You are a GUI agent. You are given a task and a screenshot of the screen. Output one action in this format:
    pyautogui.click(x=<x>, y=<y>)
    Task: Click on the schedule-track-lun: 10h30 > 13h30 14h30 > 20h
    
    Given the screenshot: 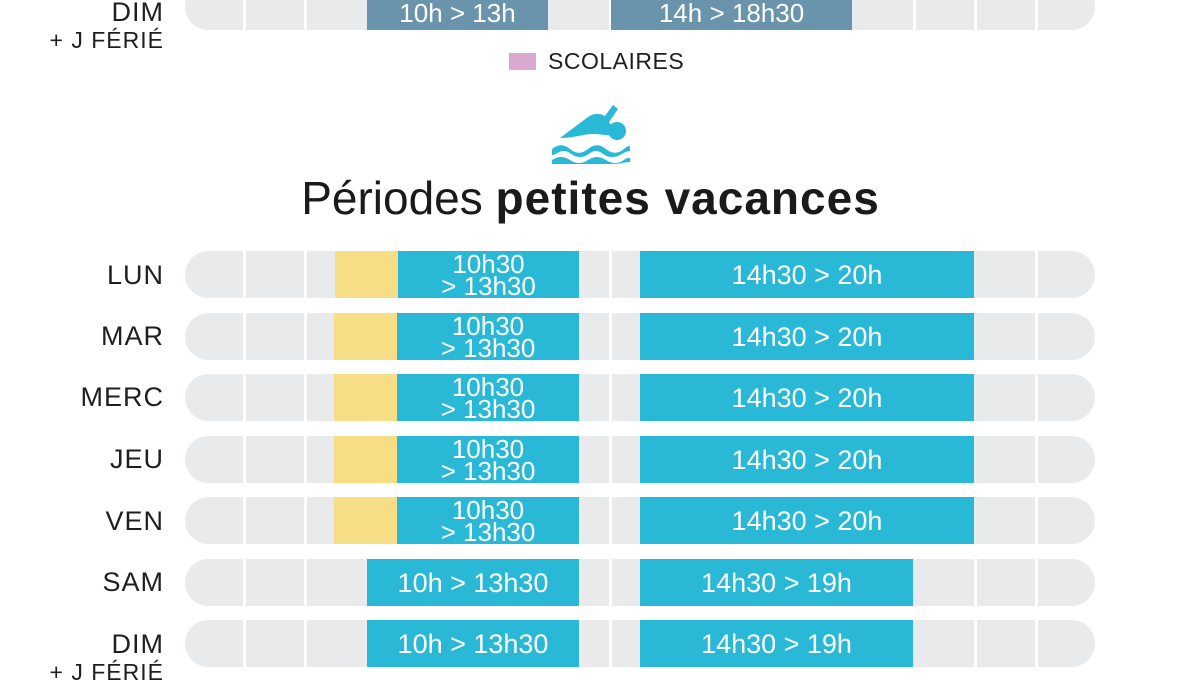 What is the action you would take?
    pyautogui.click(x=640, y=274)
    